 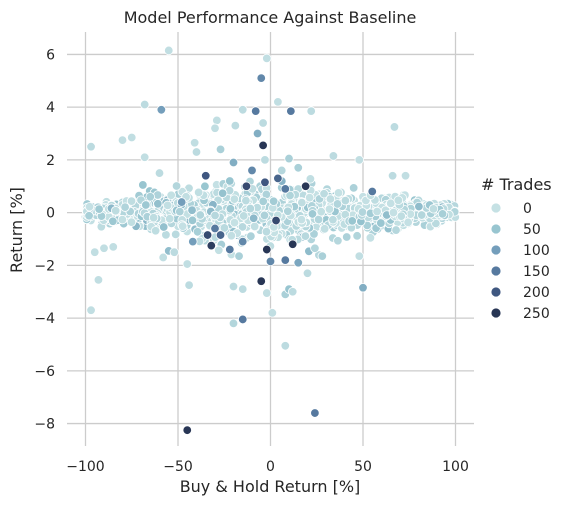 I want to click on x-tick-label: 0, so click(x=270, y=467).